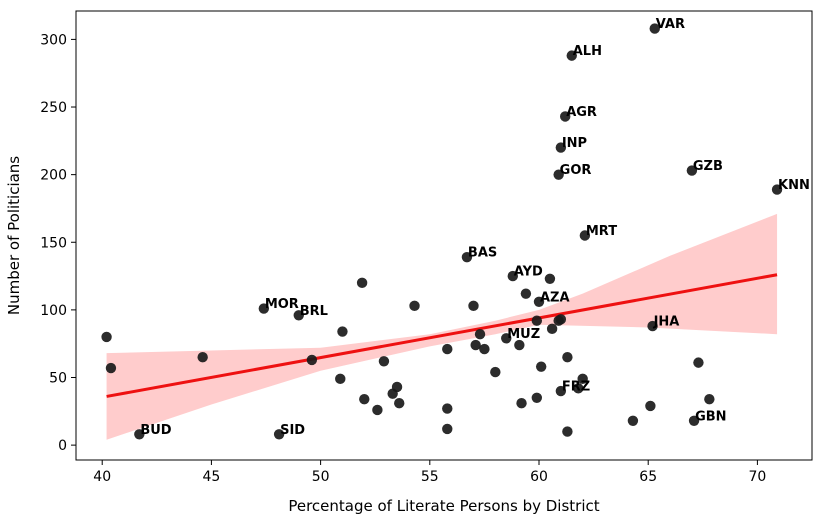 The image size is (827, 523). I want to click on point-label-aza: AZA, so click(555, 297).